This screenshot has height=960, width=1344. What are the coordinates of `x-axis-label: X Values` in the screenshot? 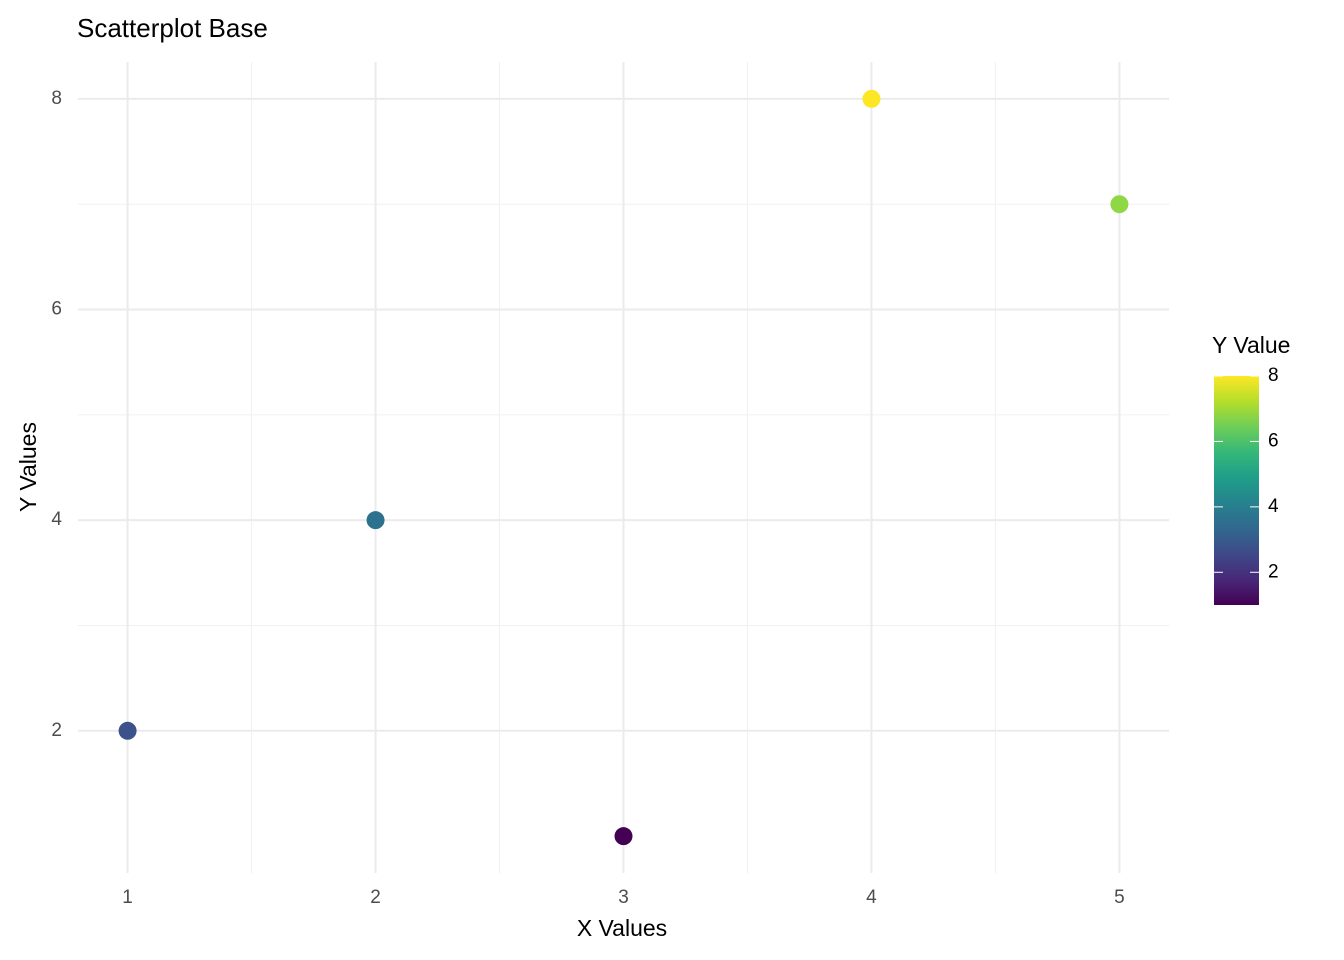 It's located at (622, 928).